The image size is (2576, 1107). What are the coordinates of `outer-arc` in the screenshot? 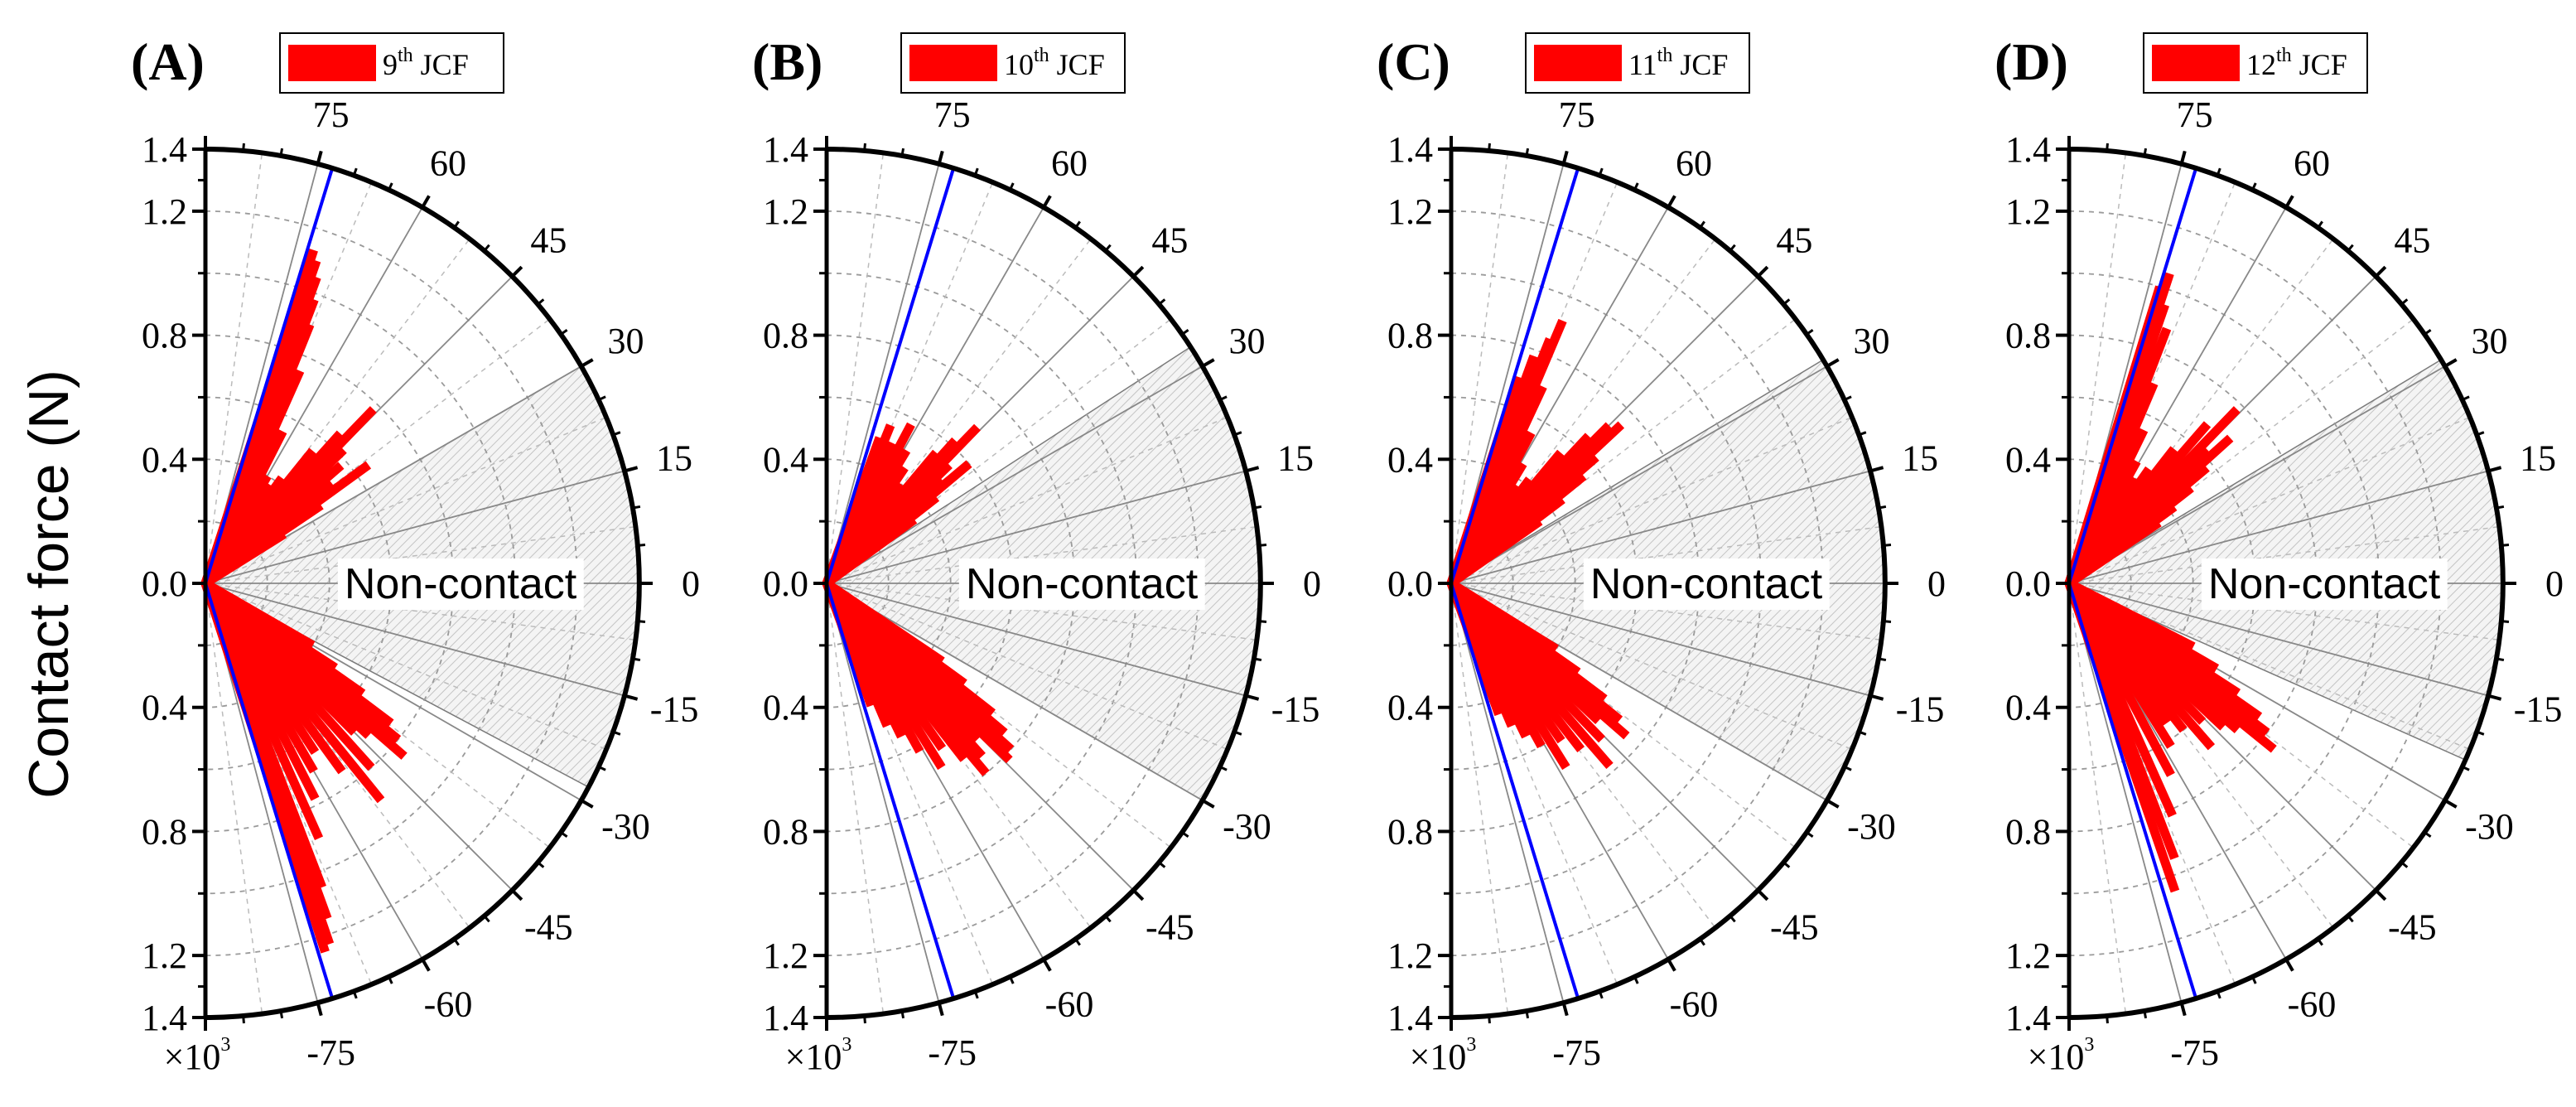 It's located at (1669, 584).